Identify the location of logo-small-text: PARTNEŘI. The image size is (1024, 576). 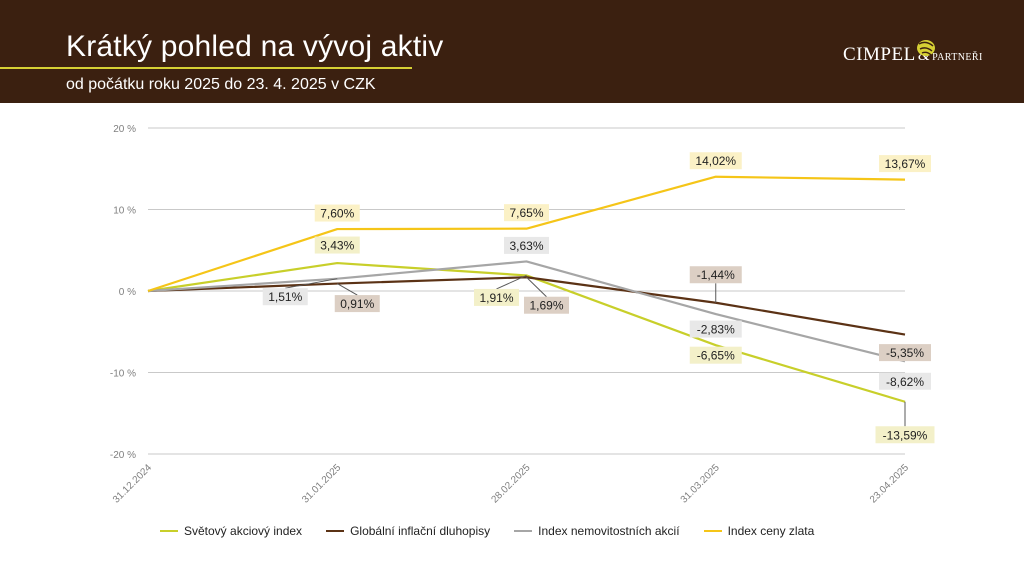
(957, 57).